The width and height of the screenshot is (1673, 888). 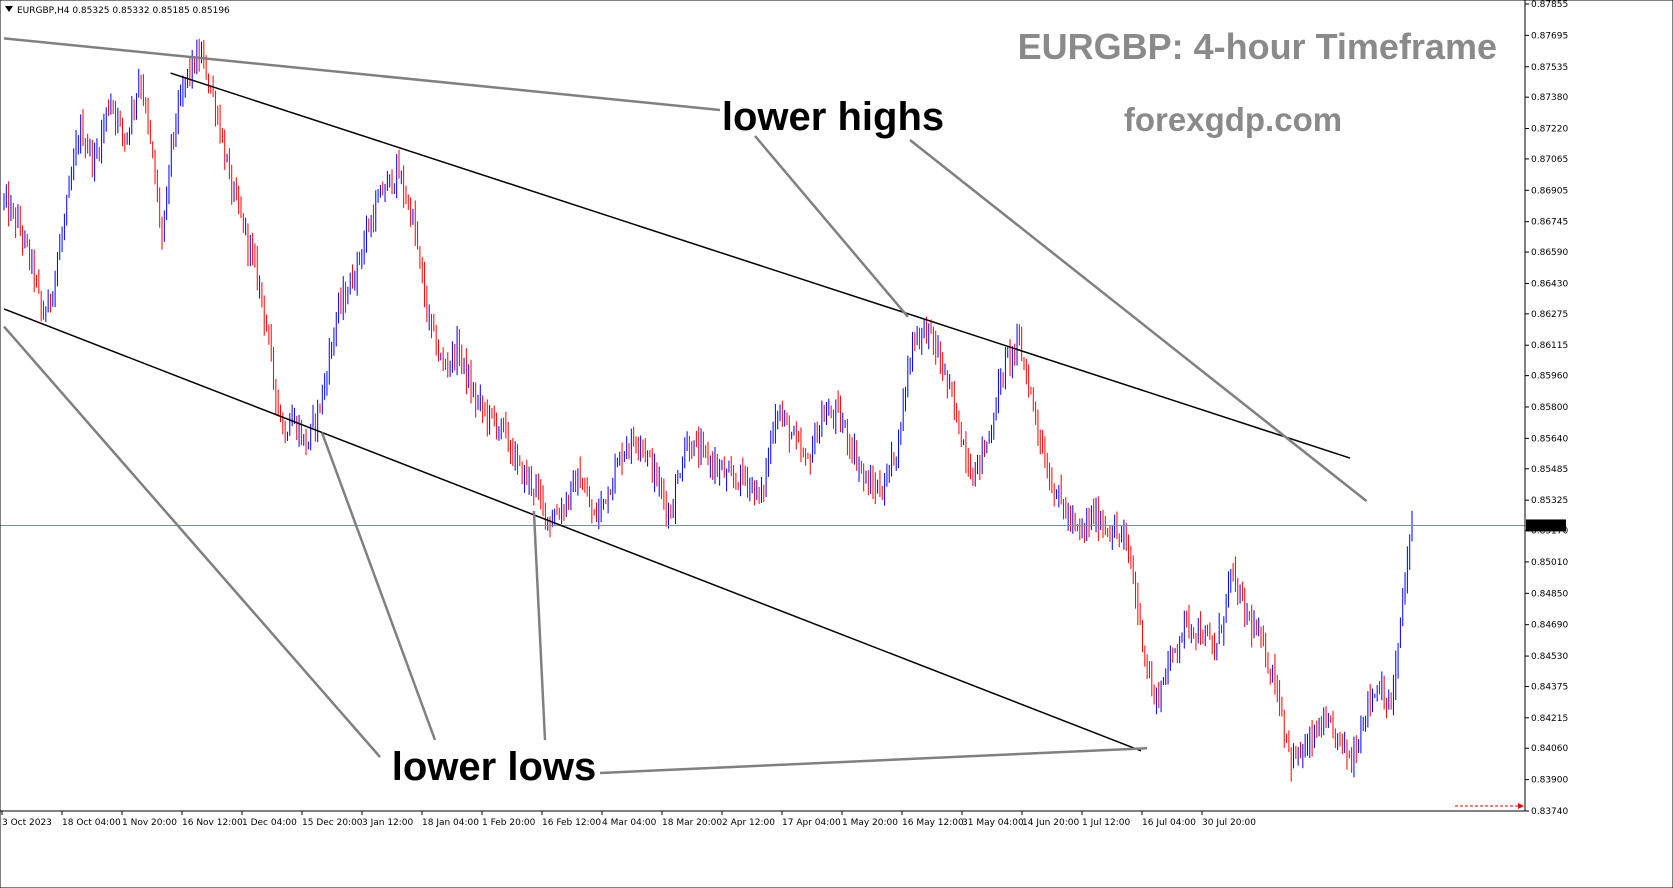 I want to click on y-tick-label: 0.86590, so click(x=1549, y=253).